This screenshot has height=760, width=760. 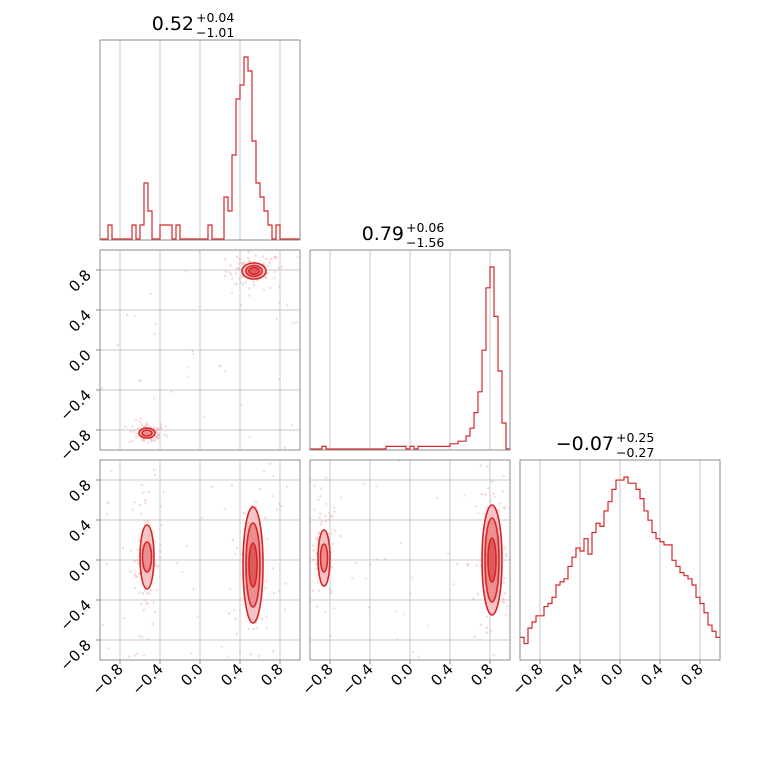 What do you see at coordinates (692, 675) in the screenshot?
I see `x-tick-label: 0.8` at bounding box center [692, 675].